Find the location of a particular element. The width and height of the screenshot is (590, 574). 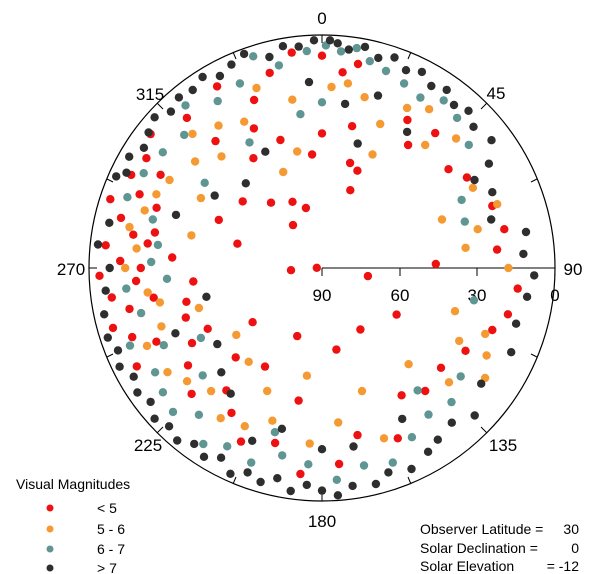

legend-label-6-7: 6 - 7 is located at coordinates (111, 549).